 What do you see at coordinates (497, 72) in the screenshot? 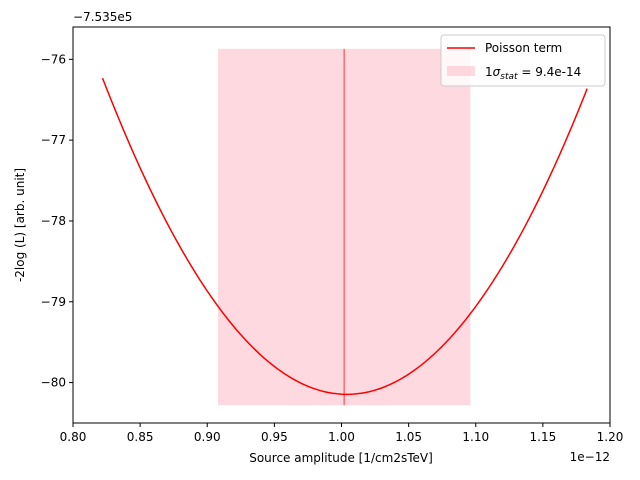
I see `legend-band-label-sigma: σ` at bounding box center [497, 72].